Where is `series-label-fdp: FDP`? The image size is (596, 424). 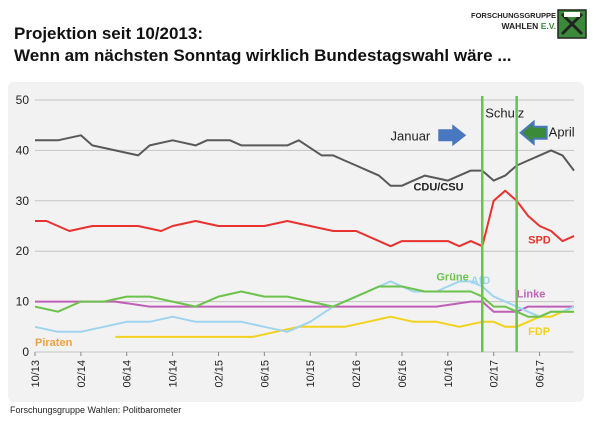
series-label-fdp: FDP is located at coordinates (539, 332).